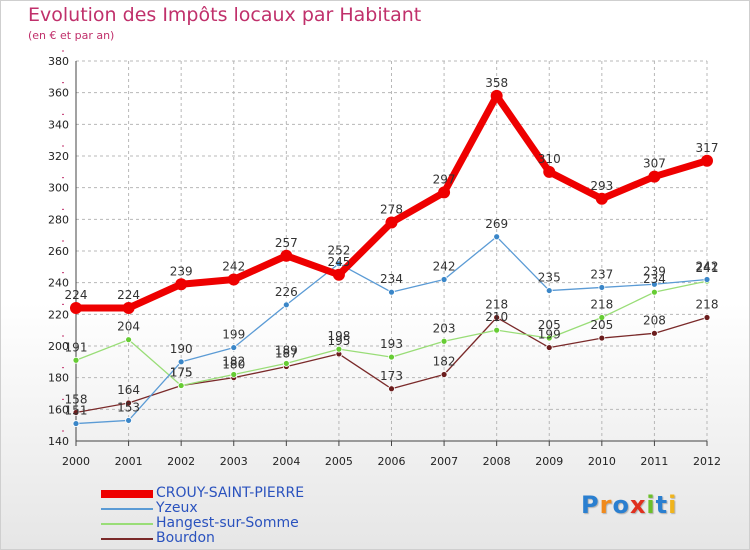 The width and height of the screenshot is (750, 550). What do you see at coordinates (338, 341) in the screenshot?
I see `data-label: 195` at bounding box center [338, 341].